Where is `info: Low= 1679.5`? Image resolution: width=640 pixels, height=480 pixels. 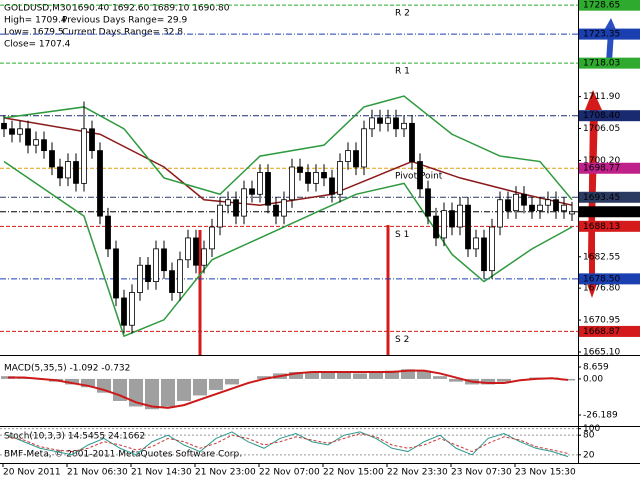
info: Low= 1679.5 is located at coordinates (34, 33).